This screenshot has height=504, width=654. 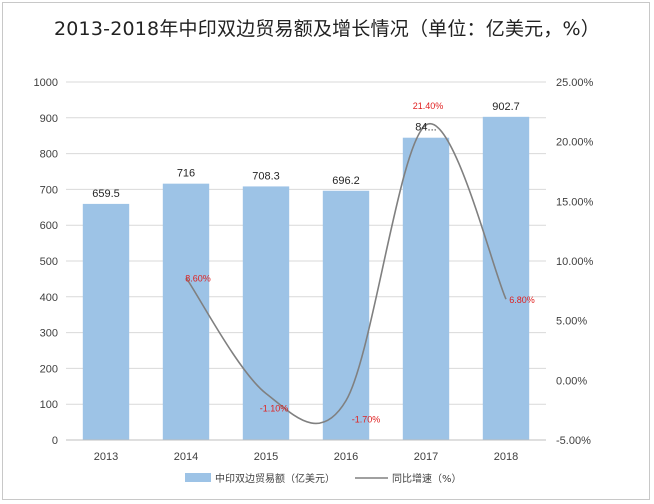 I want to click on left-tick-label: 200, so click(x=49, y=369).